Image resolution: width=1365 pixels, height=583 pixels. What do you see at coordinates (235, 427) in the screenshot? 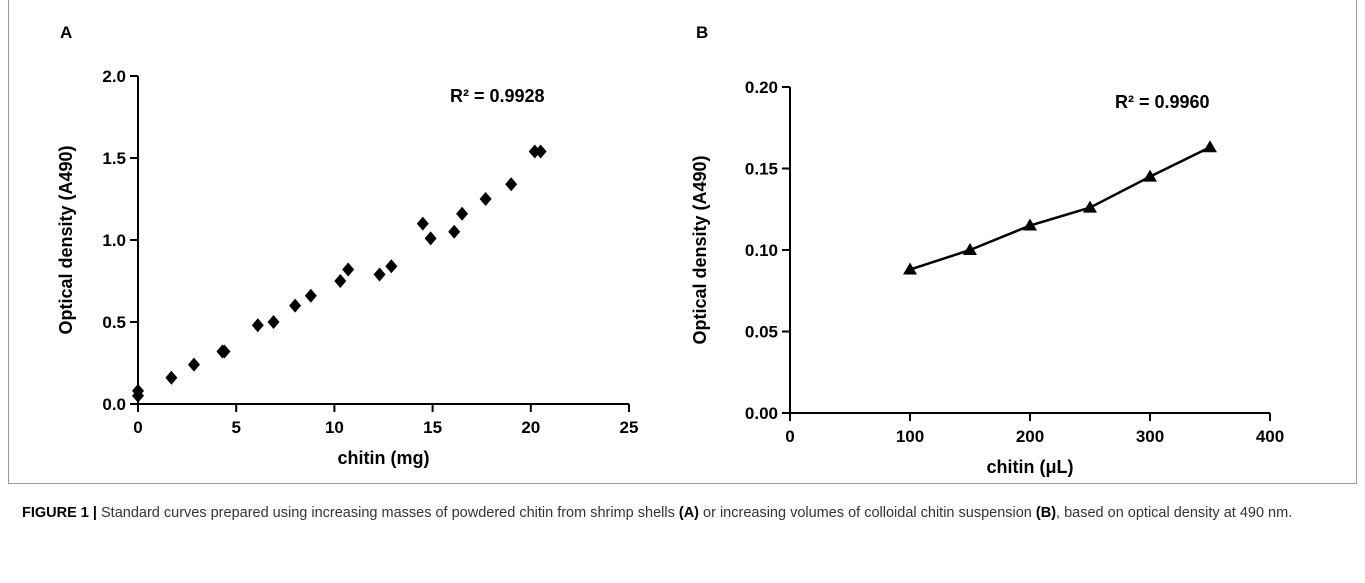
I see `x-tick-label: 5` at bounding box center [235, 427].